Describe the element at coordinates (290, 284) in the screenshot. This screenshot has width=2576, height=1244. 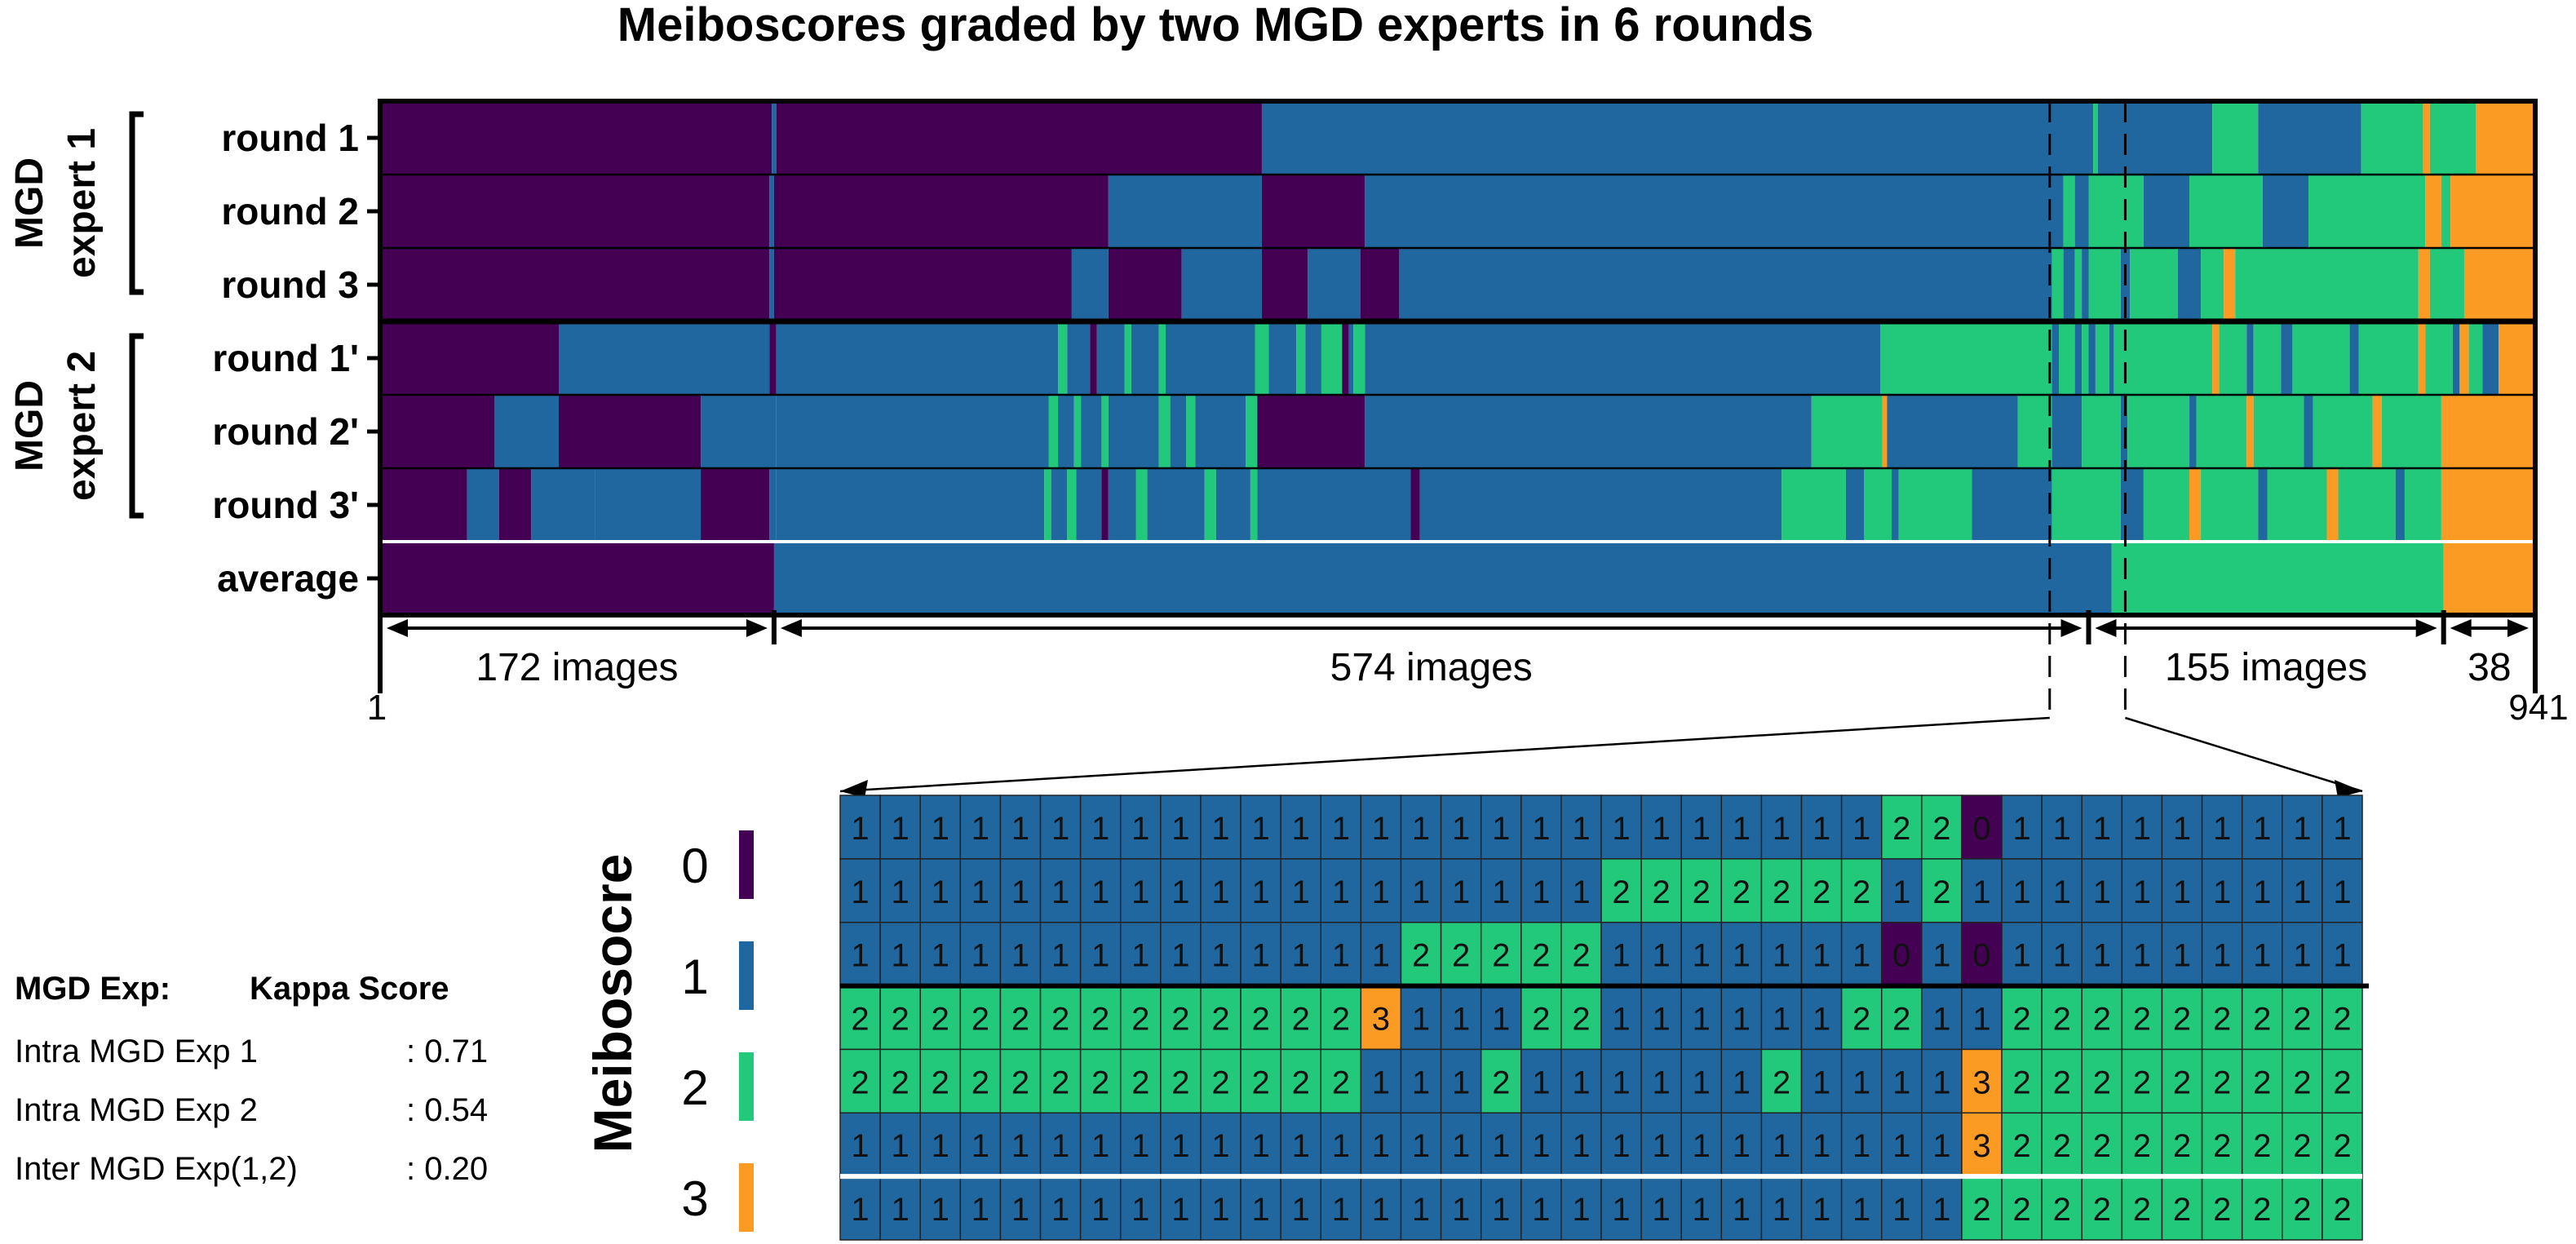
I see `row-label: round 3` at that location.